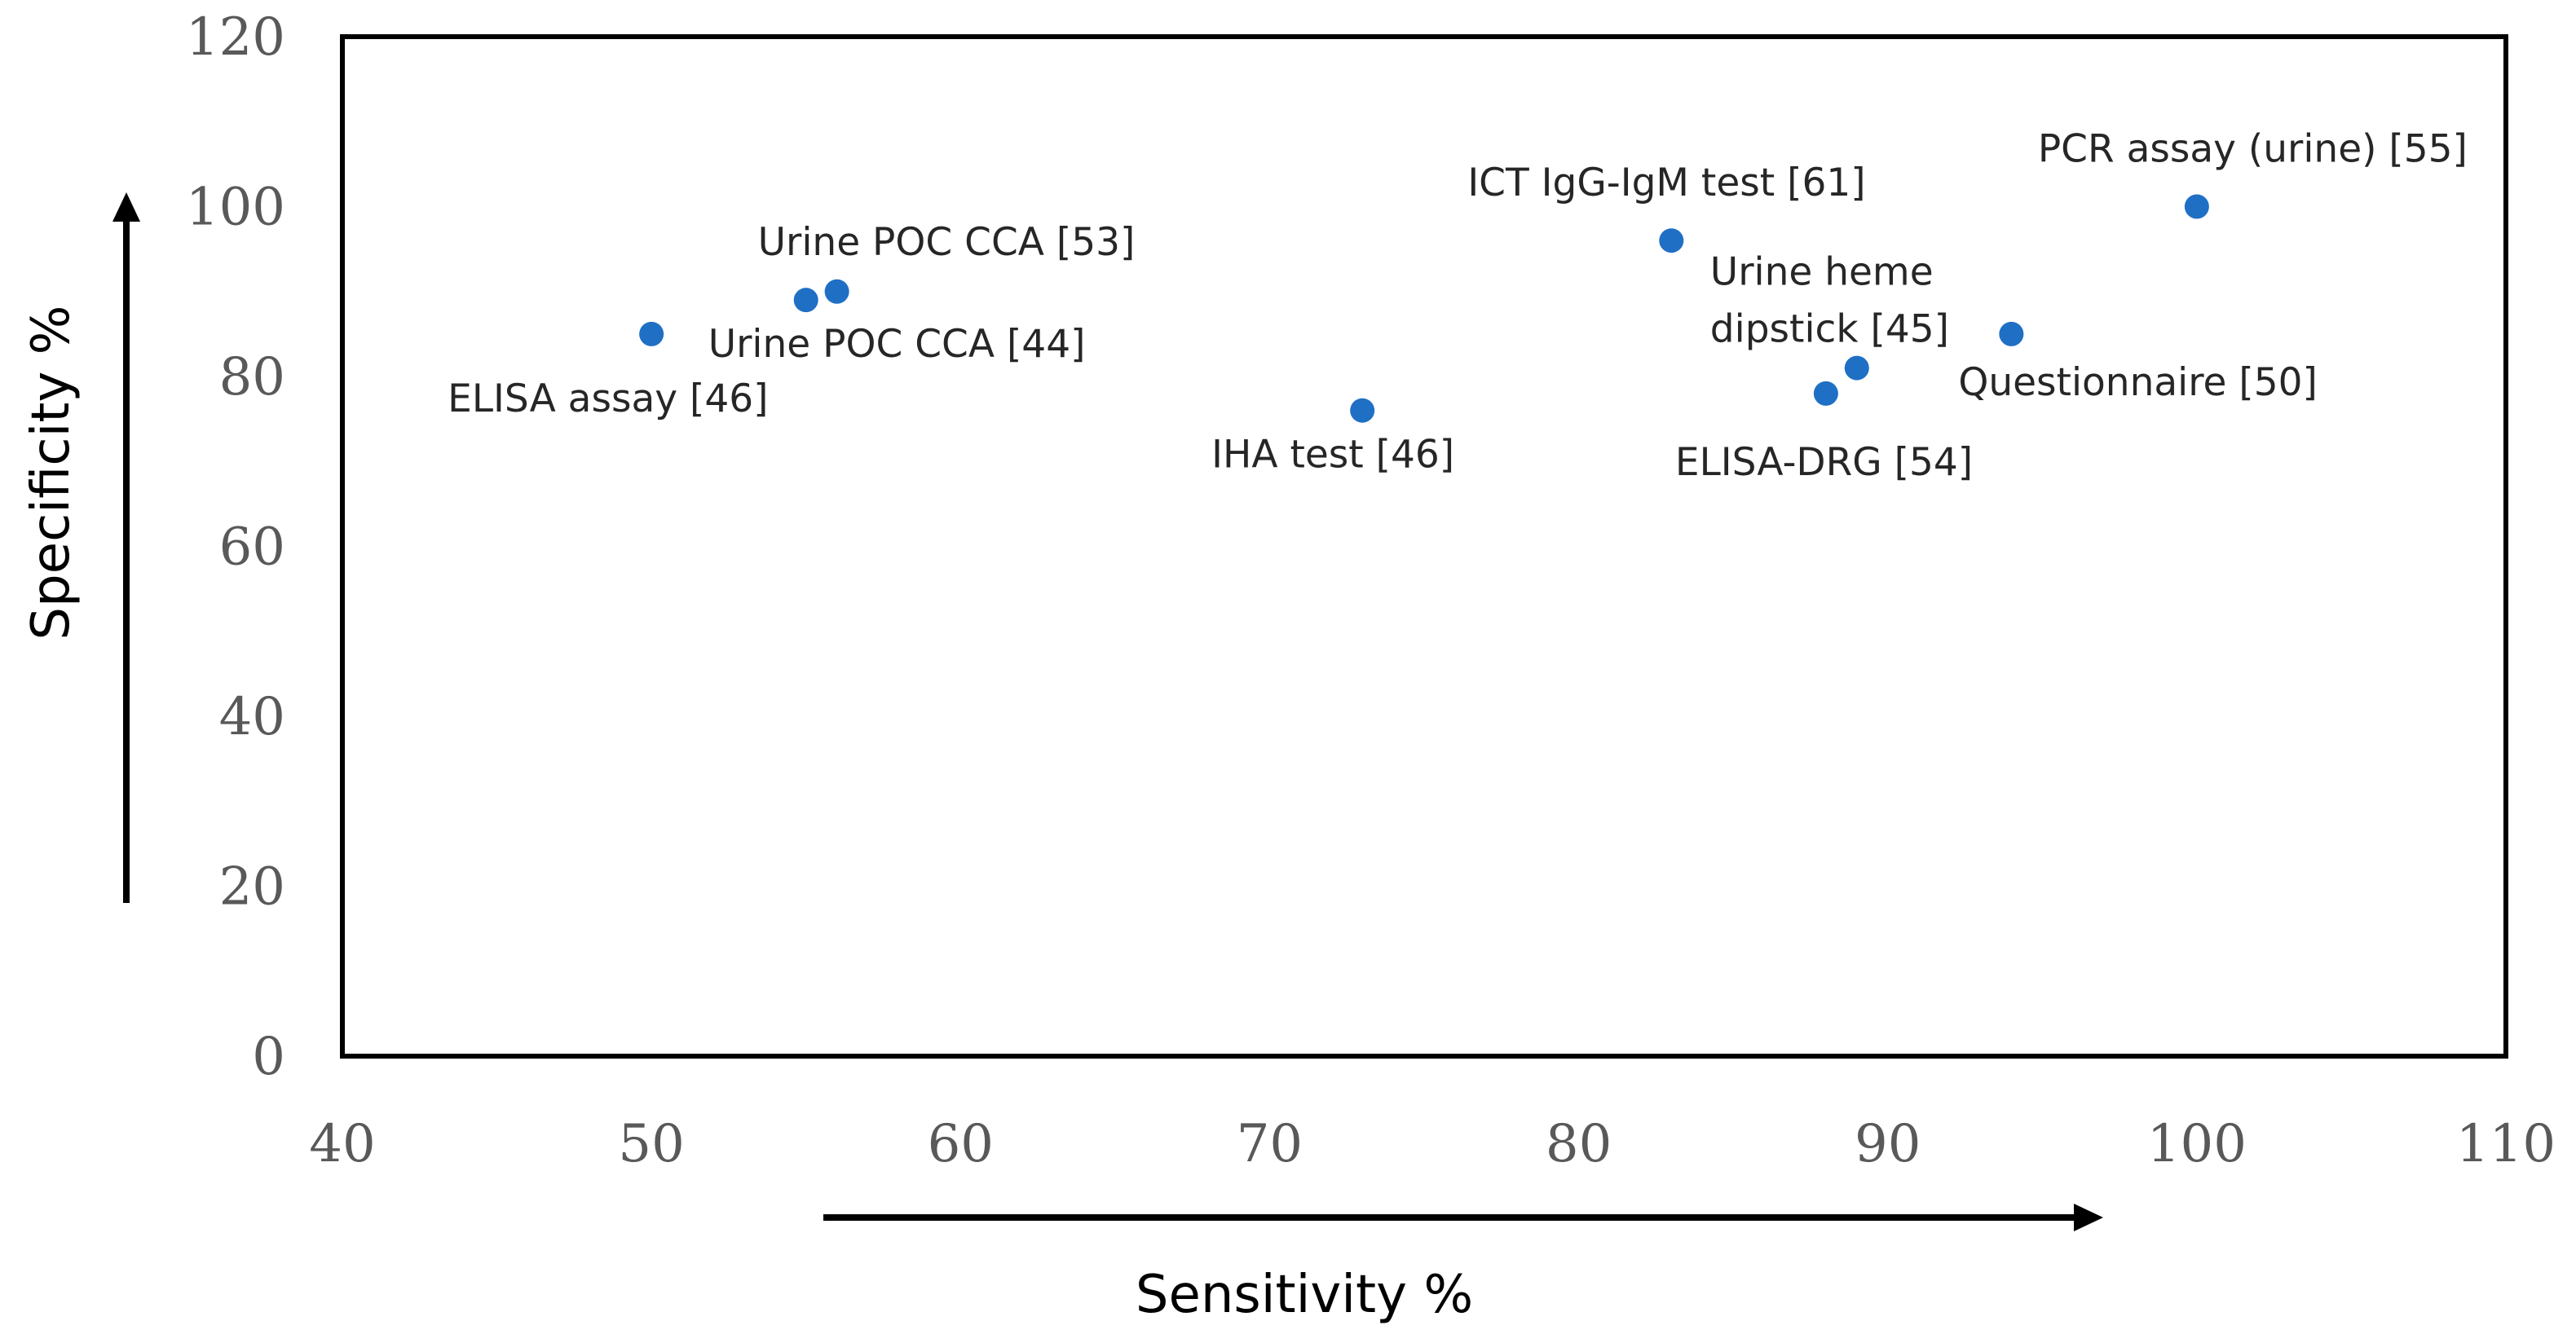 Image resolution: width=2576 pixels, height=1343 pixels. What do you see at coordinates (126, 207) in the screenshot?
I see `y-axis-arrowhead` at bounding box center [126, 207].